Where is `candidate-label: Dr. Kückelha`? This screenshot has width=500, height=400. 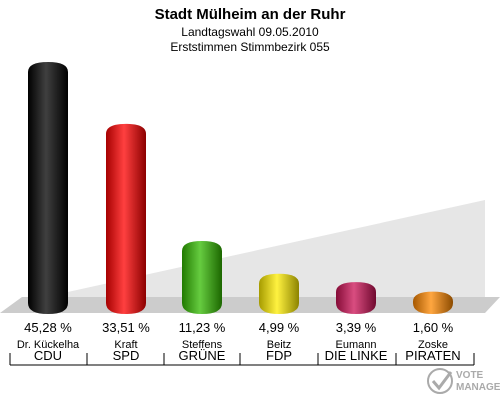 candidate-label: Dr. Kückelha is located at coordinates (48, 345).